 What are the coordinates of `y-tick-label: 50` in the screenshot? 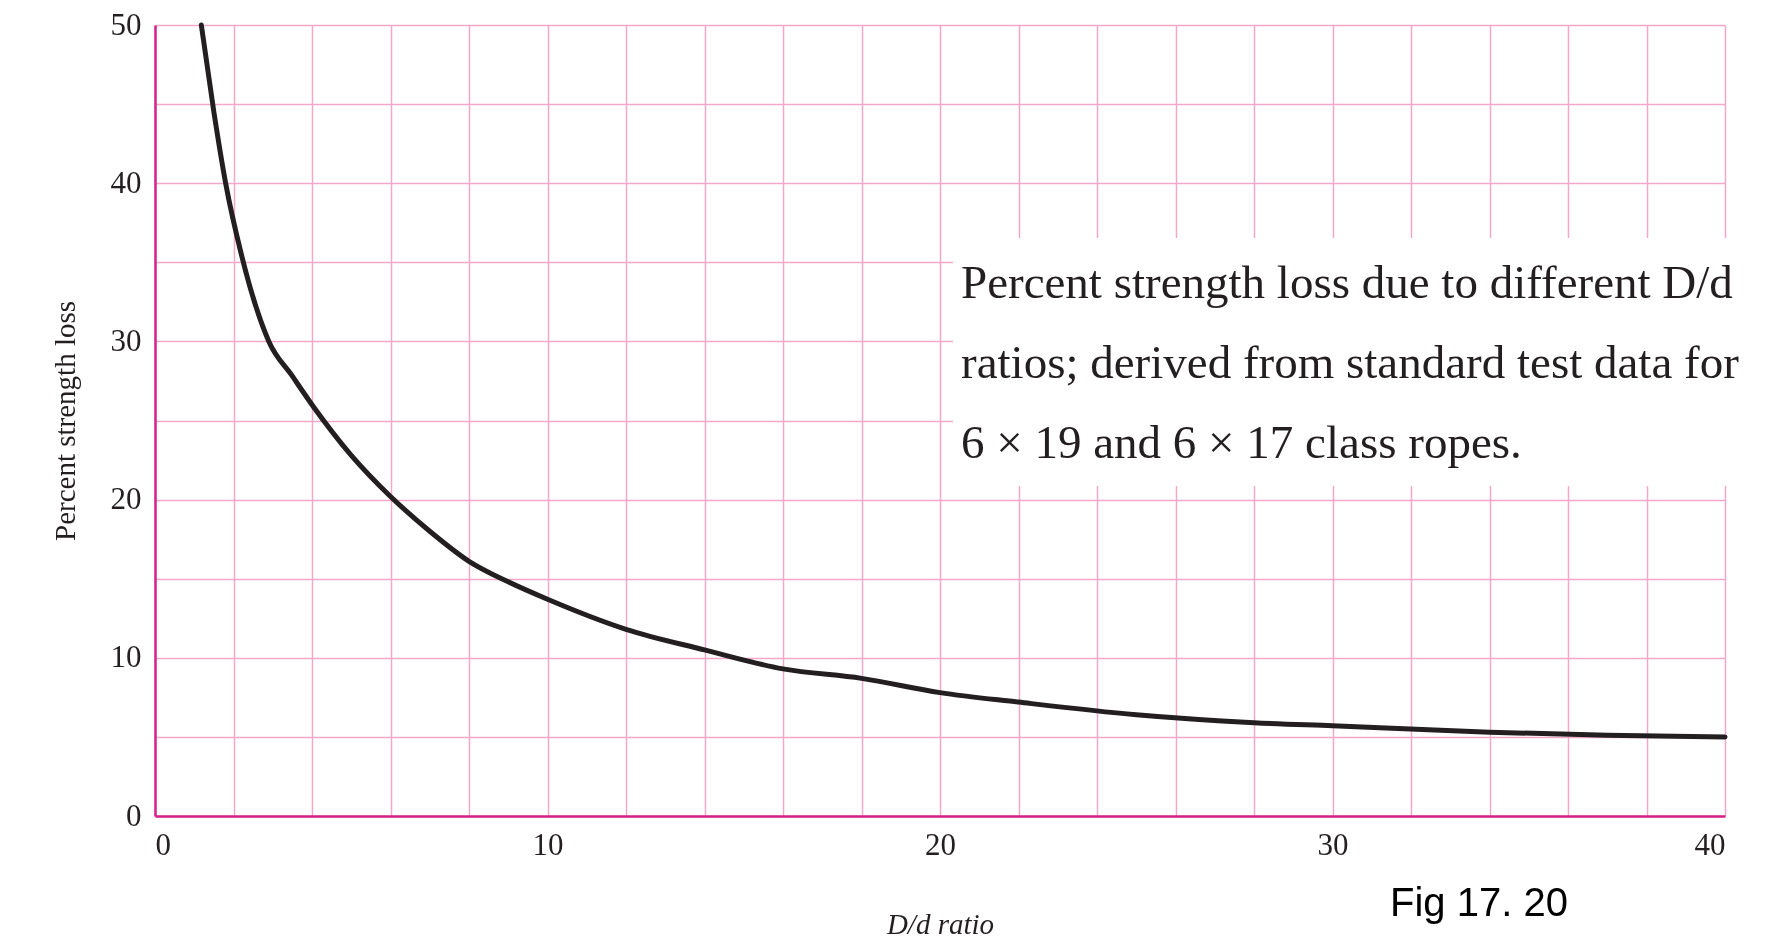 It's located at (126, 24).